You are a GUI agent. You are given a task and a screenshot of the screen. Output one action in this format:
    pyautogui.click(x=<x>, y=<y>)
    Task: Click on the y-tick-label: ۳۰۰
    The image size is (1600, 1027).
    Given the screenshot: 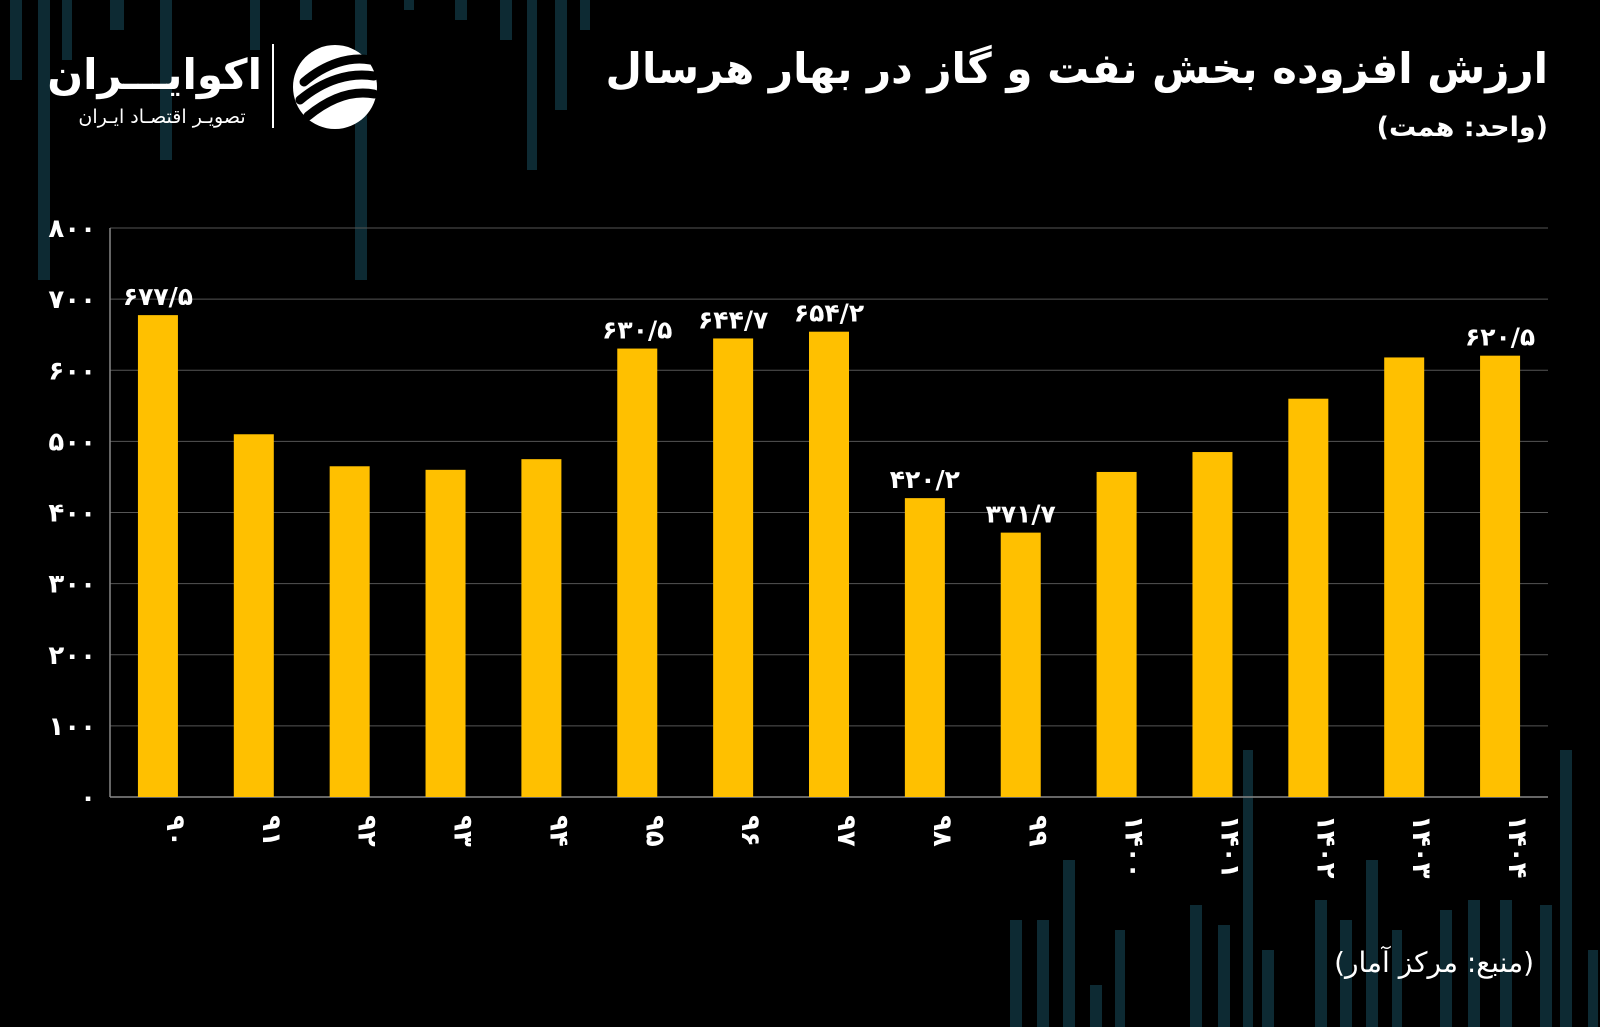 What is the action you would take?
    pyautogui.click(x=72, y=585)
    